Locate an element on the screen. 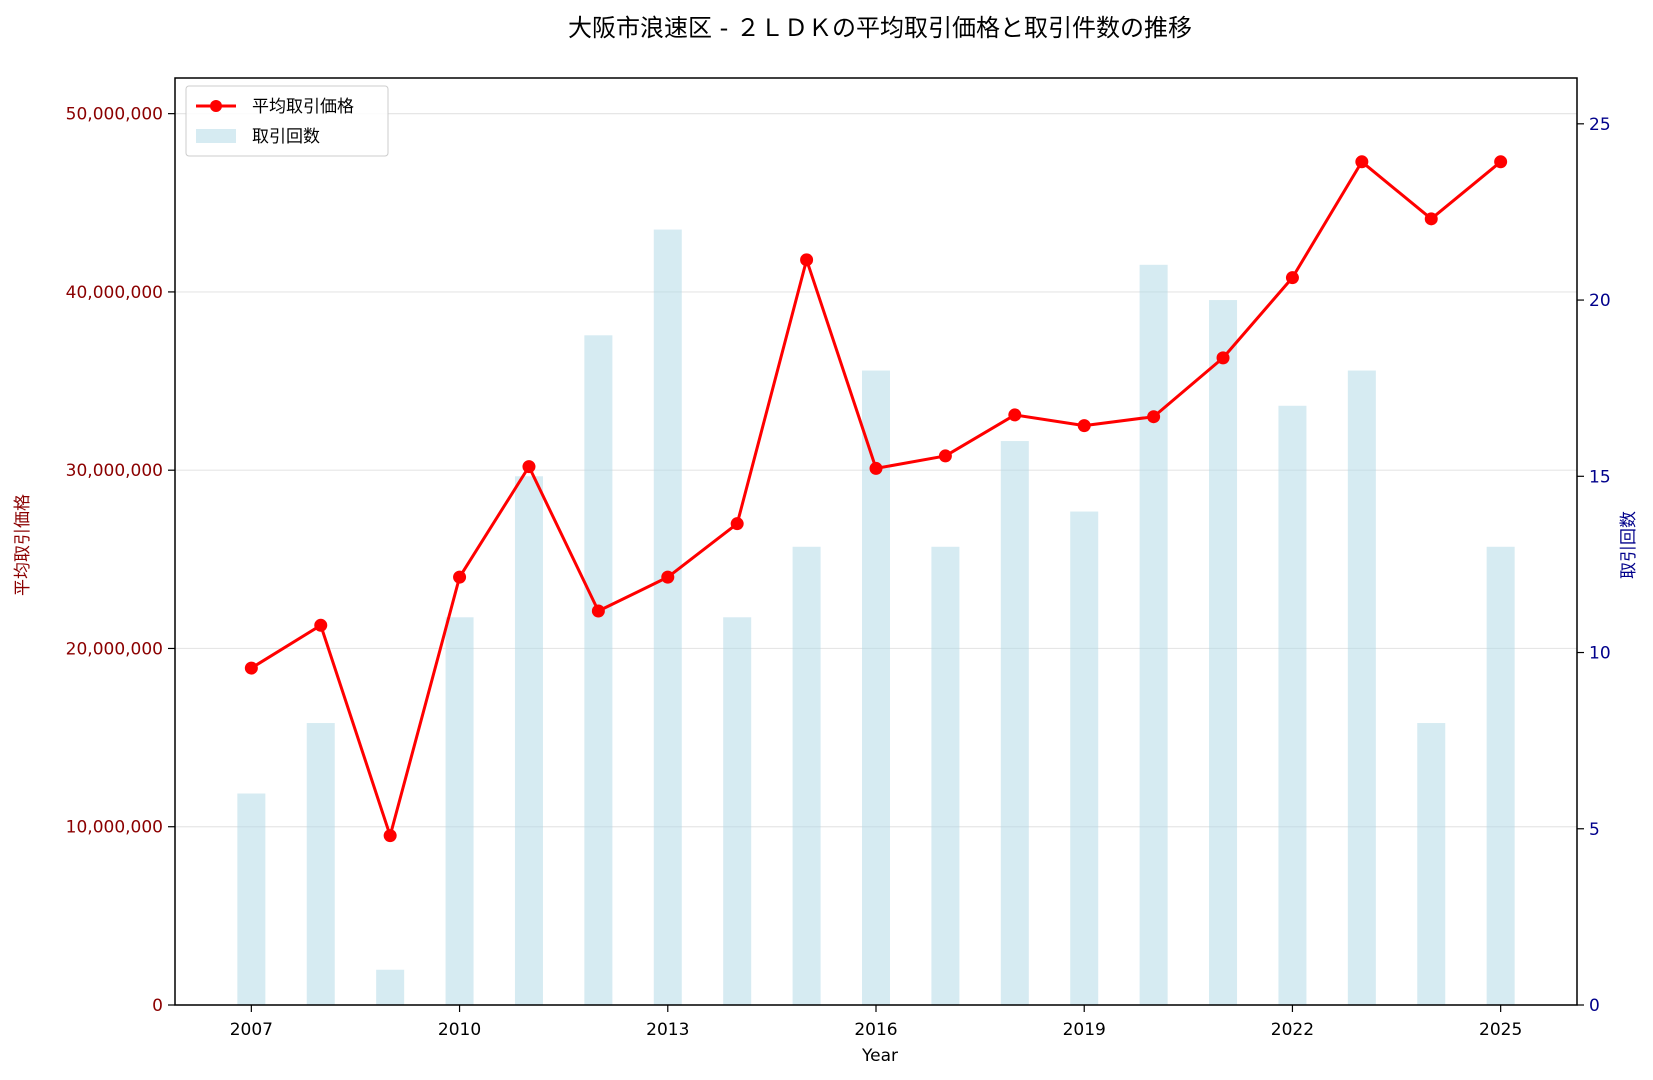 The width and height of the screenshot is (1653, 1080). y-left-tick-label: 40,000,000 is located at coordinates (114, 293).